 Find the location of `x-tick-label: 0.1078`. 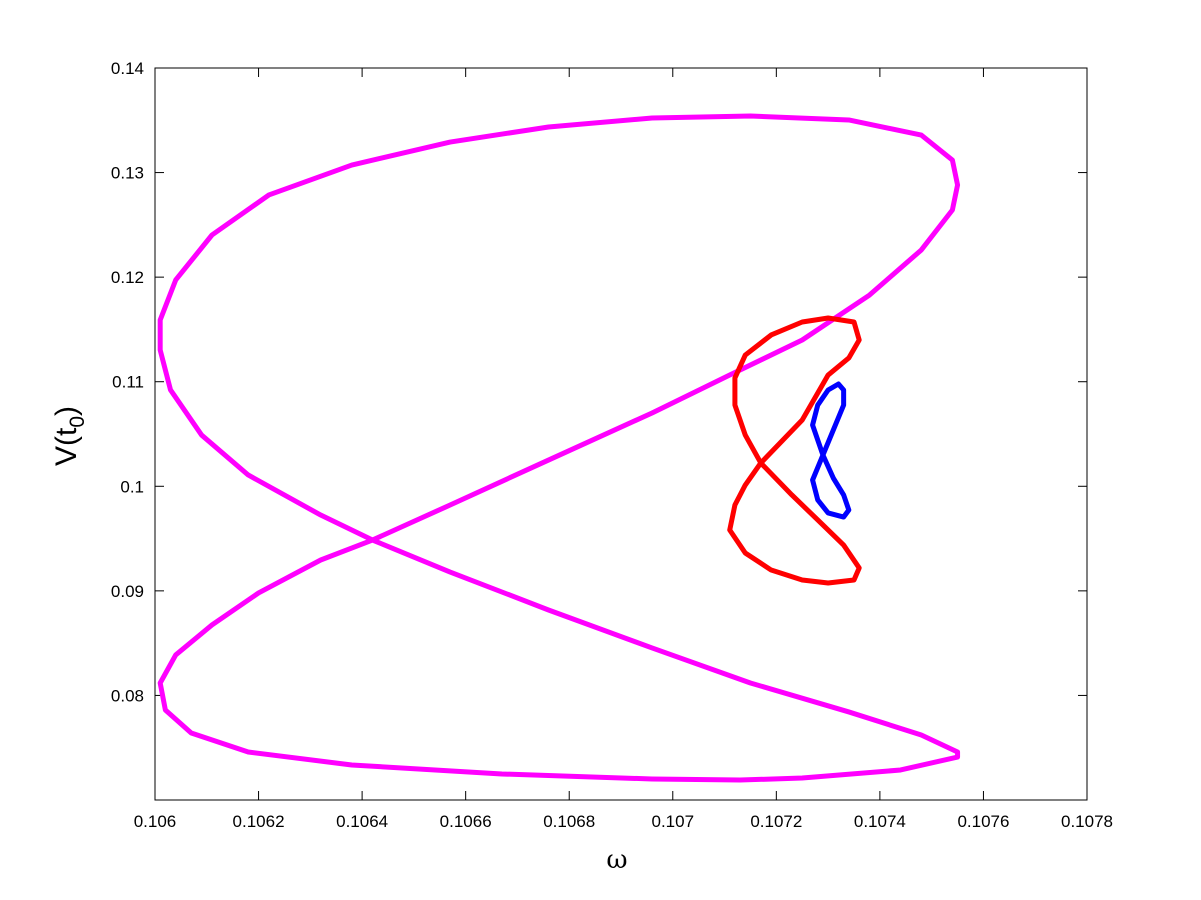

x-tick-label: 0.1078 is located at coordinates (1087, 821).